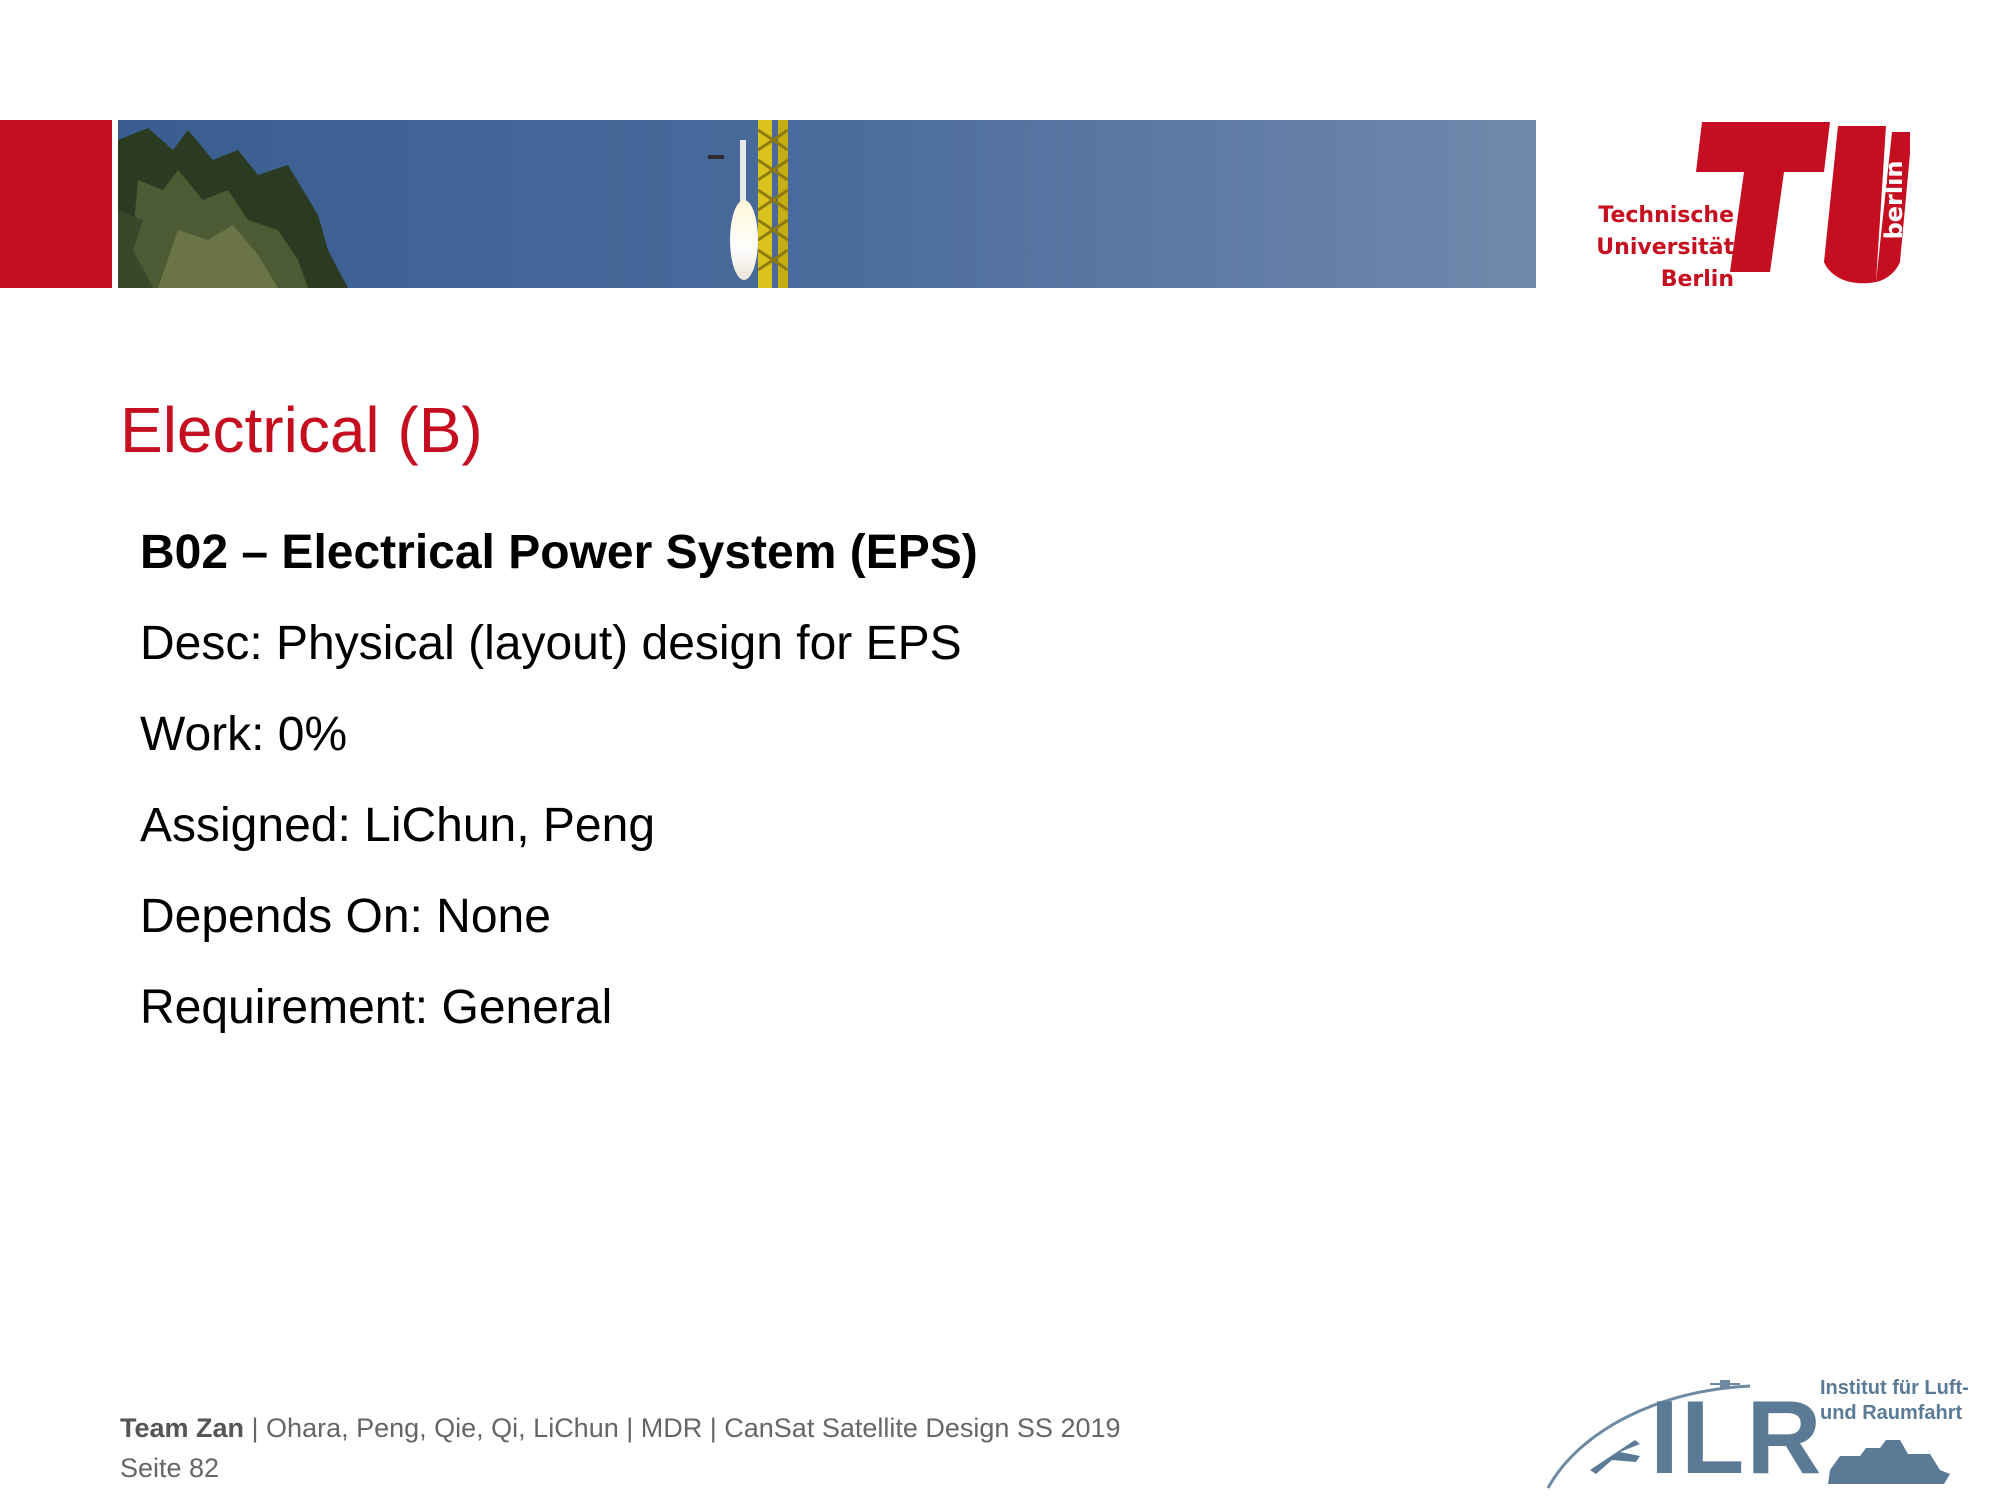 This screenshot has width=2000, height=1500. I want to click on airplane-icon, so click(1615, 1457).